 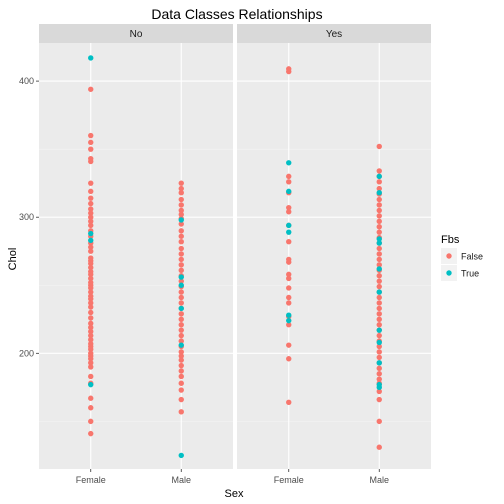 What do you see at coordinates (236, 14) in the screenshot?
I see `chart-title: Data Classes Relationships` at bounding box center [236, 14].